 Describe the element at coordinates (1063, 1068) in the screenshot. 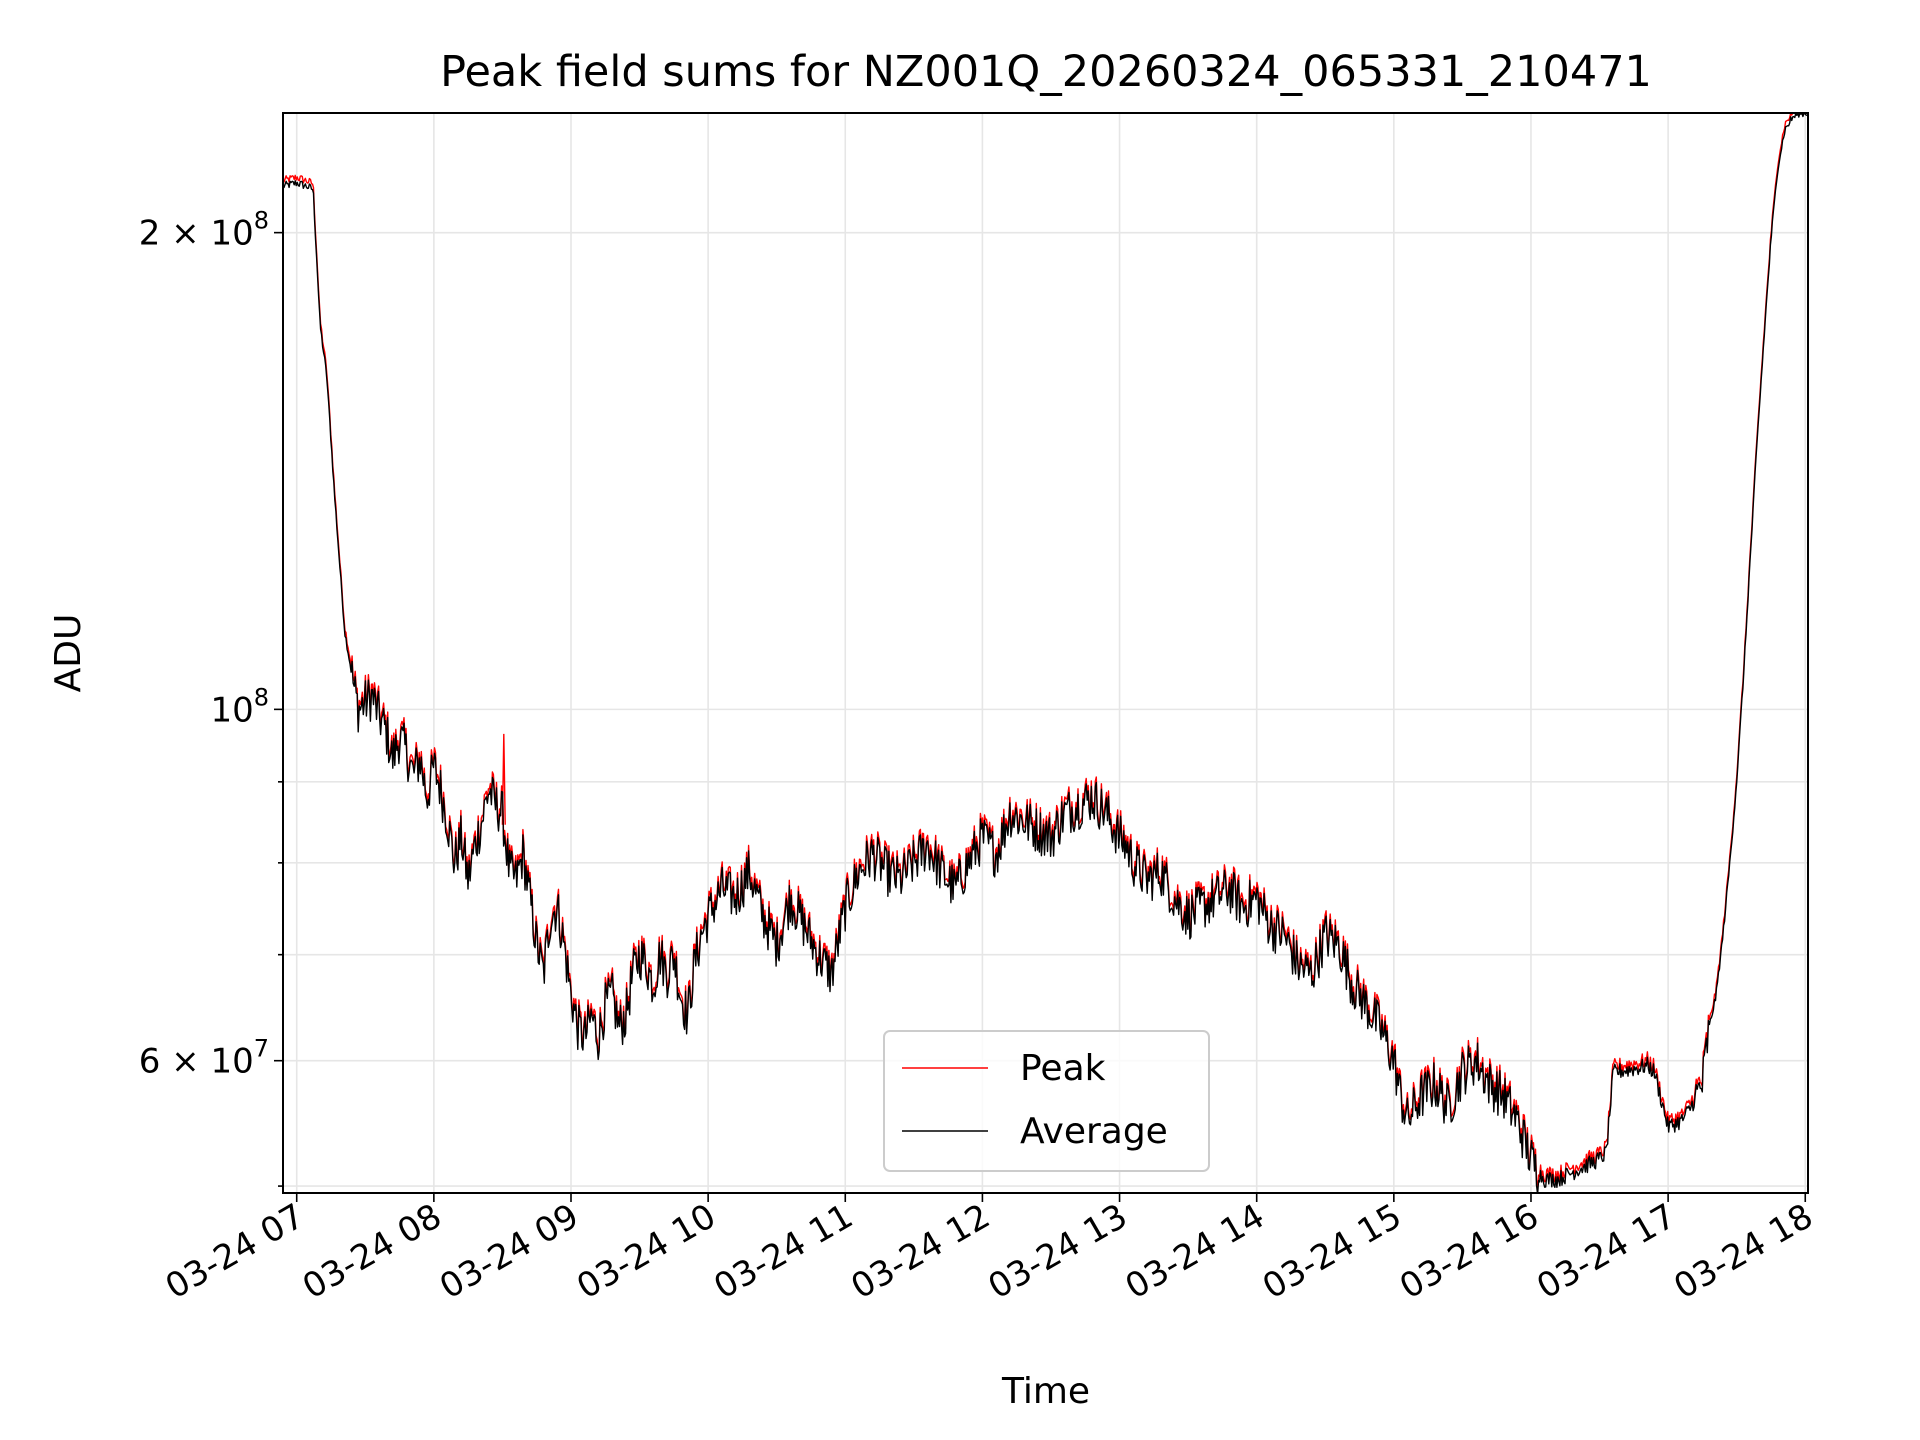

I see `legend-label-peak: Peak` at that location.